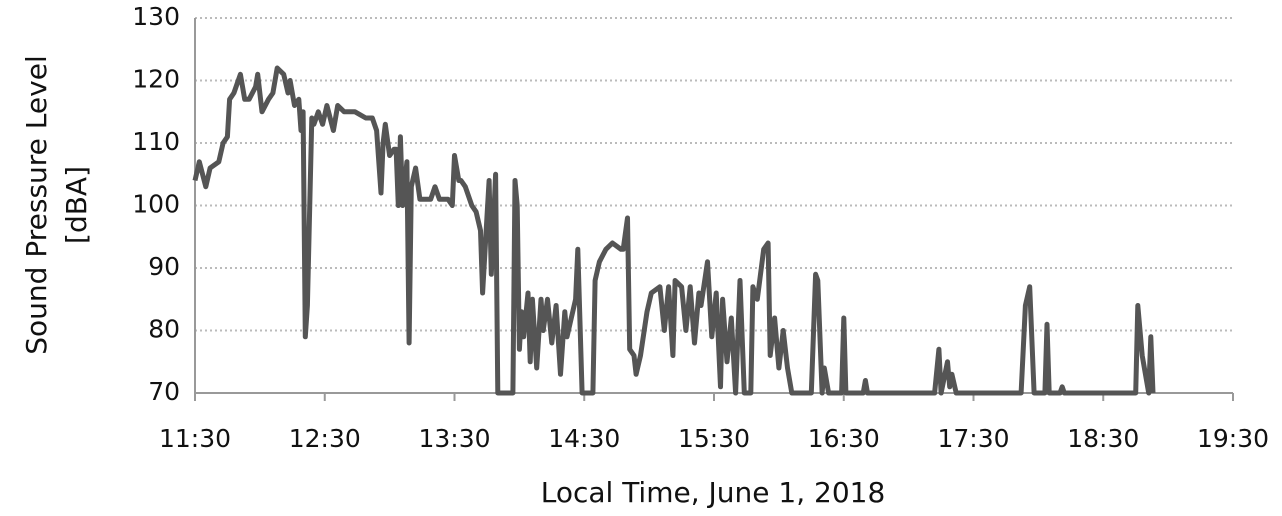 The image size is (1282, 516). Describe the element at coordinates (156, 79) in the screenshot. I see `y-tick-label: 120` at that location.